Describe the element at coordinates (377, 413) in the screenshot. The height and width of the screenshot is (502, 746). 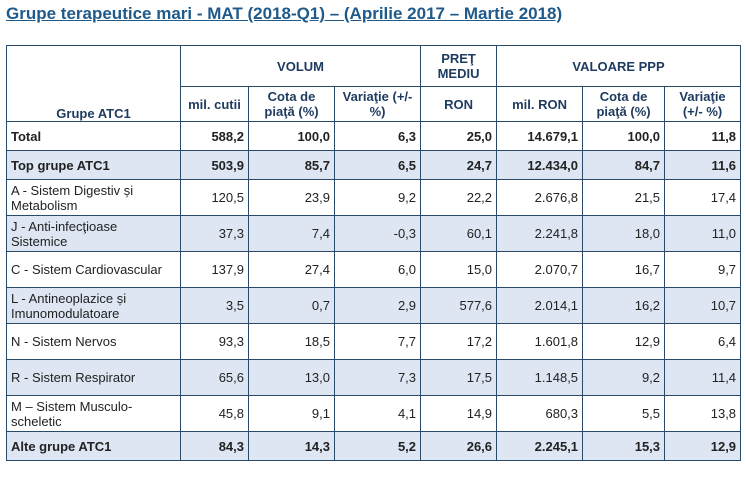
I see `cell-variatie-volum: 4,1` at that location.